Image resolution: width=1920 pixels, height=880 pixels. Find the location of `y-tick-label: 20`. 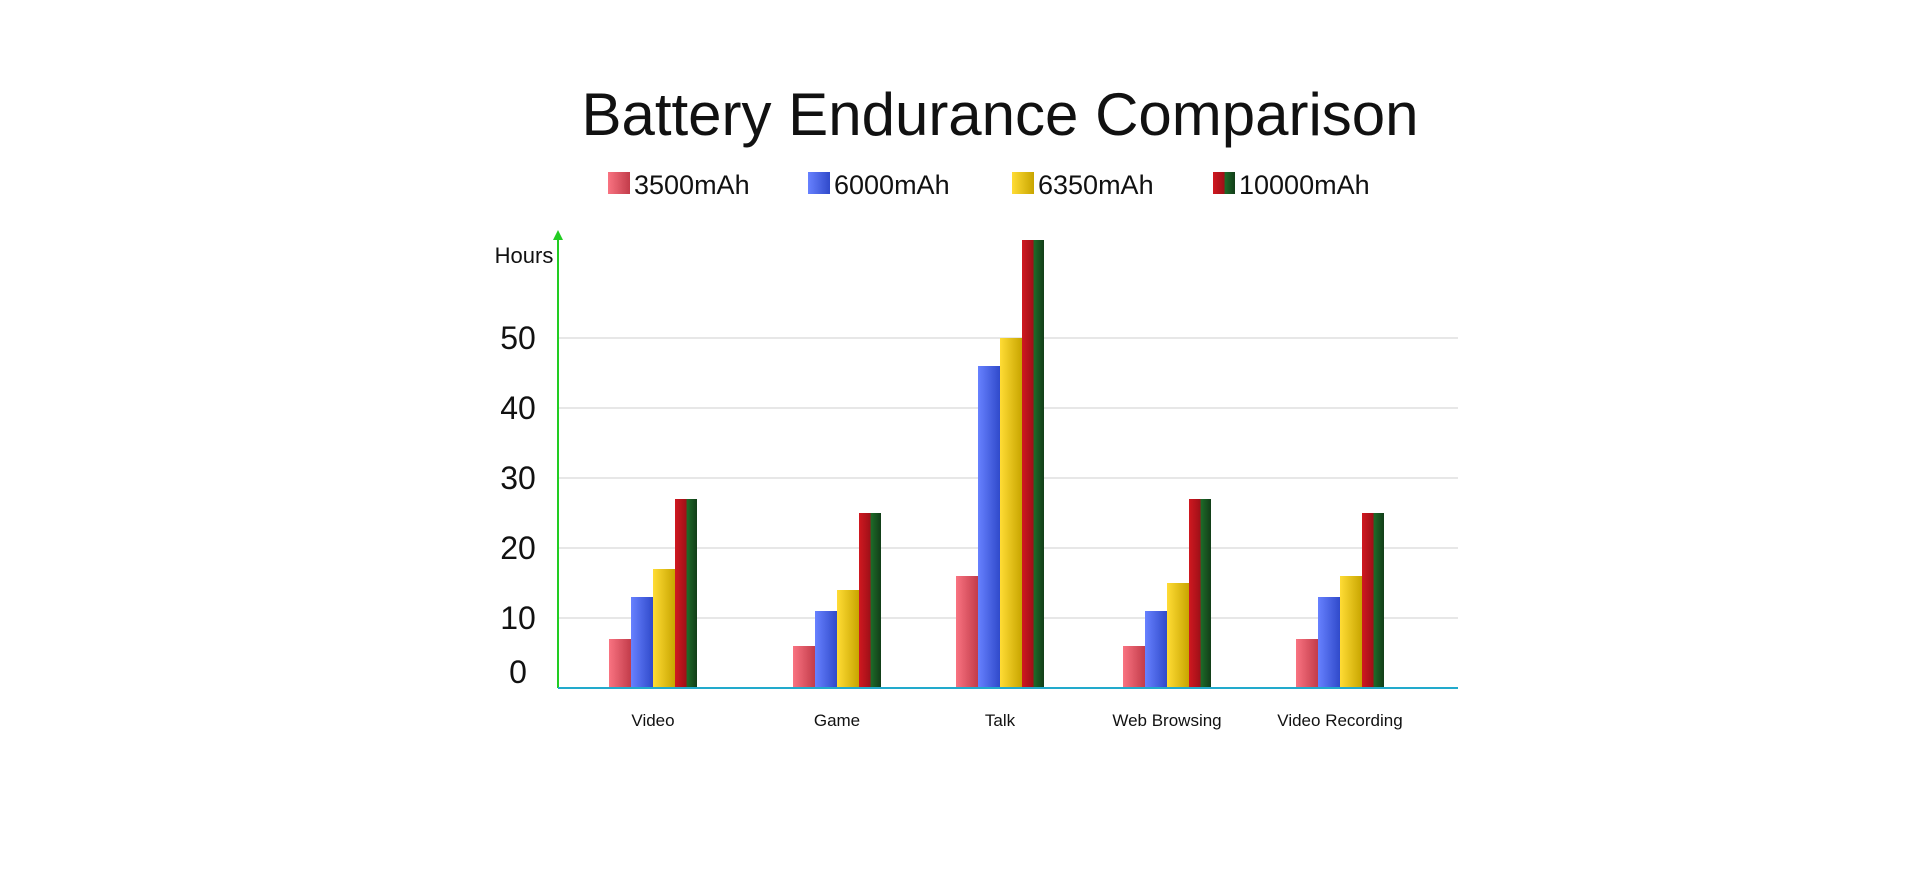

y-tick-label: 20 is located at coordinates (518, 548).